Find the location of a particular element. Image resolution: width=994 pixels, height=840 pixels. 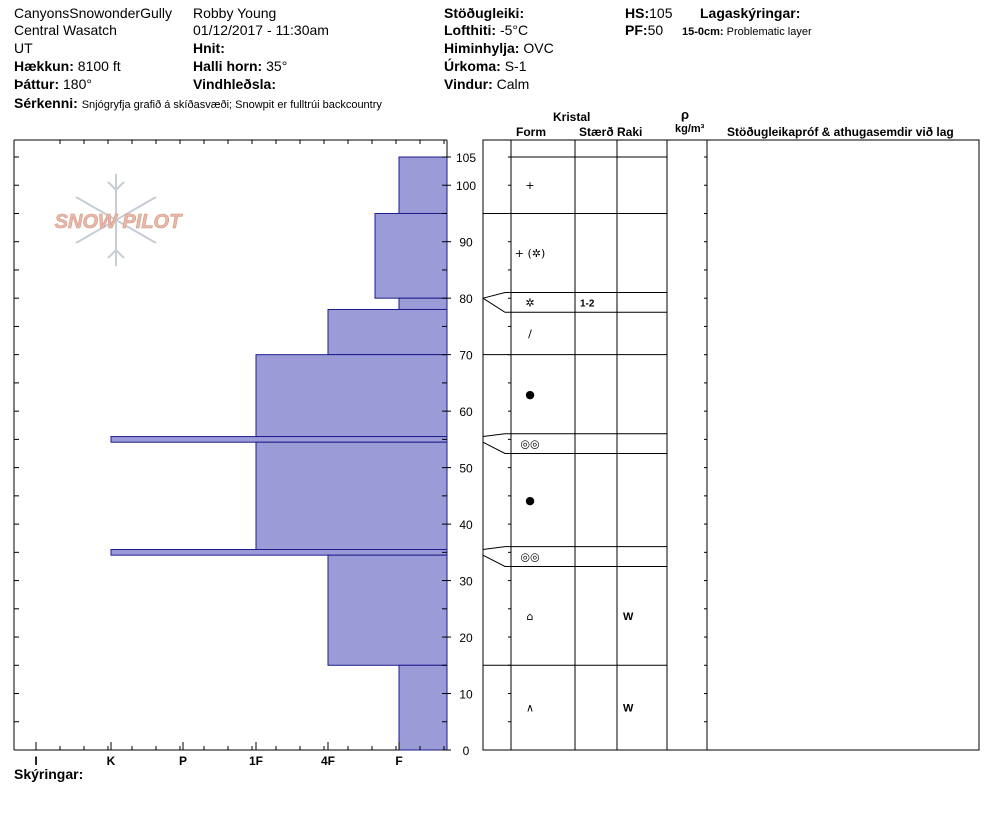

layer-form-5: ◎◎ is located at coordinates (529, 444).